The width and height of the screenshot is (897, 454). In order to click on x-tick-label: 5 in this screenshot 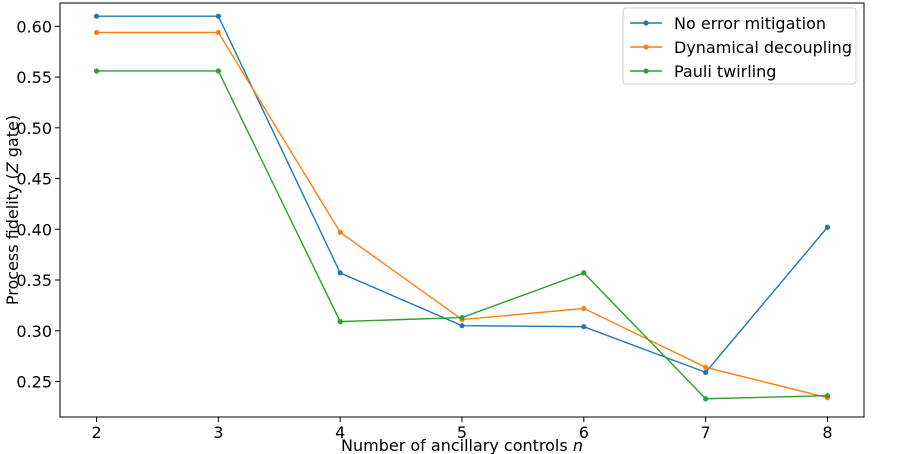, I will do `click(462, 432)`.